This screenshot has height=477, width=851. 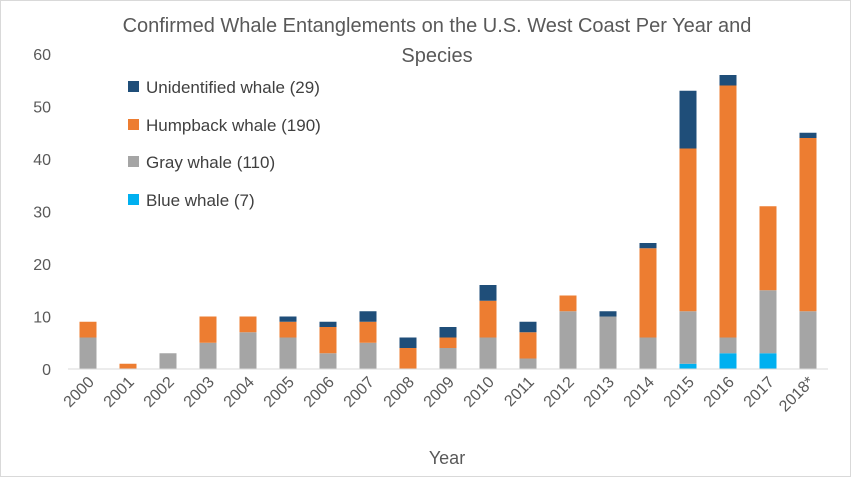 I want to click on x-tick-label: 2010, so click(x=479, y=392).